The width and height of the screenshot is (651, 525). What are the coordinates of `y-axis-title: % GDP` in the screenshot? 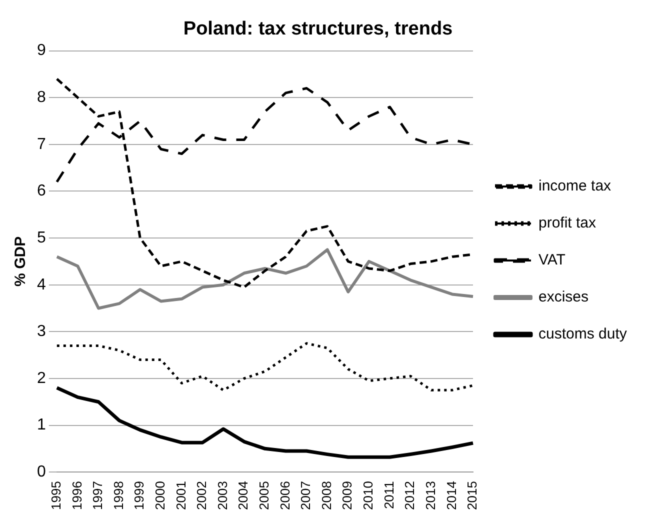 It's located at (21, 261).